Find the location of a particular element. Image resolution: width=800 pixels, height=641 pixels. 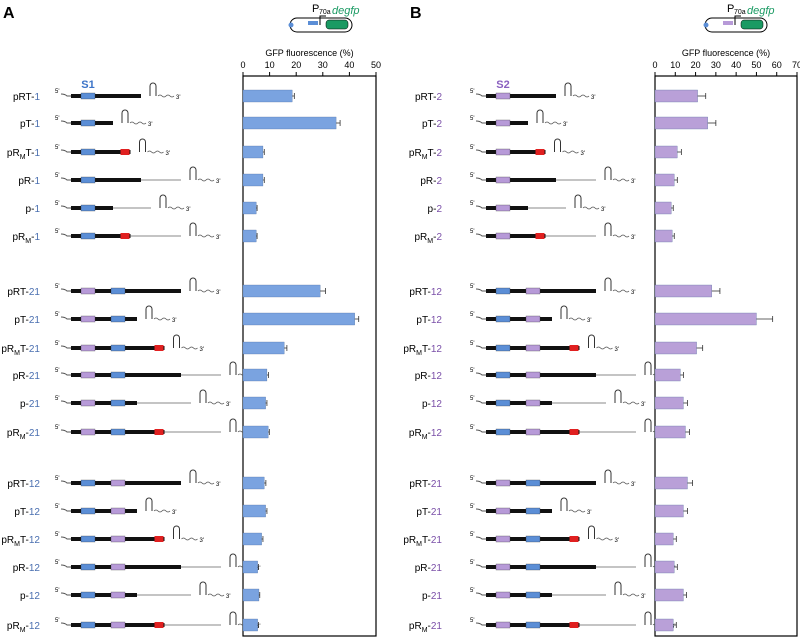

promoter-arrow-icon is located at coordinates (737, 20).